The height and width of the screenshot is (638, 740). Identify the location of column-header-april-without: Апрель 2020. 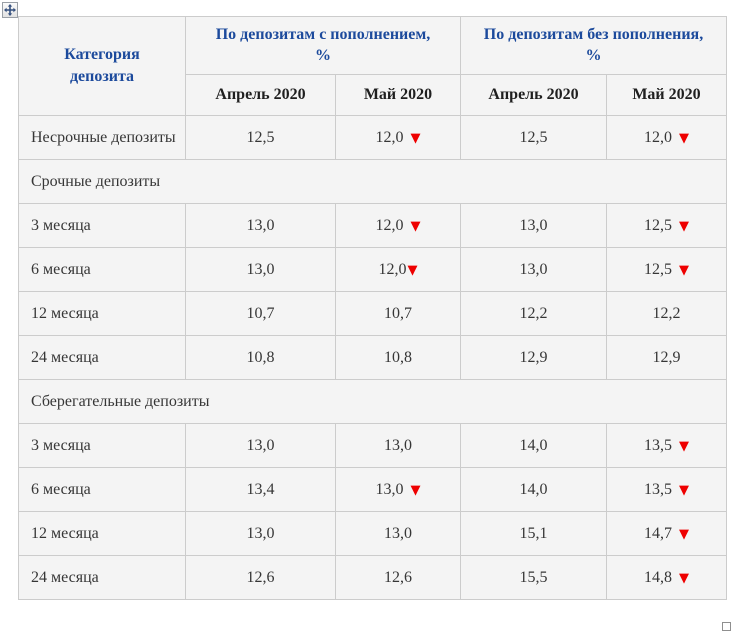
(533, 95).